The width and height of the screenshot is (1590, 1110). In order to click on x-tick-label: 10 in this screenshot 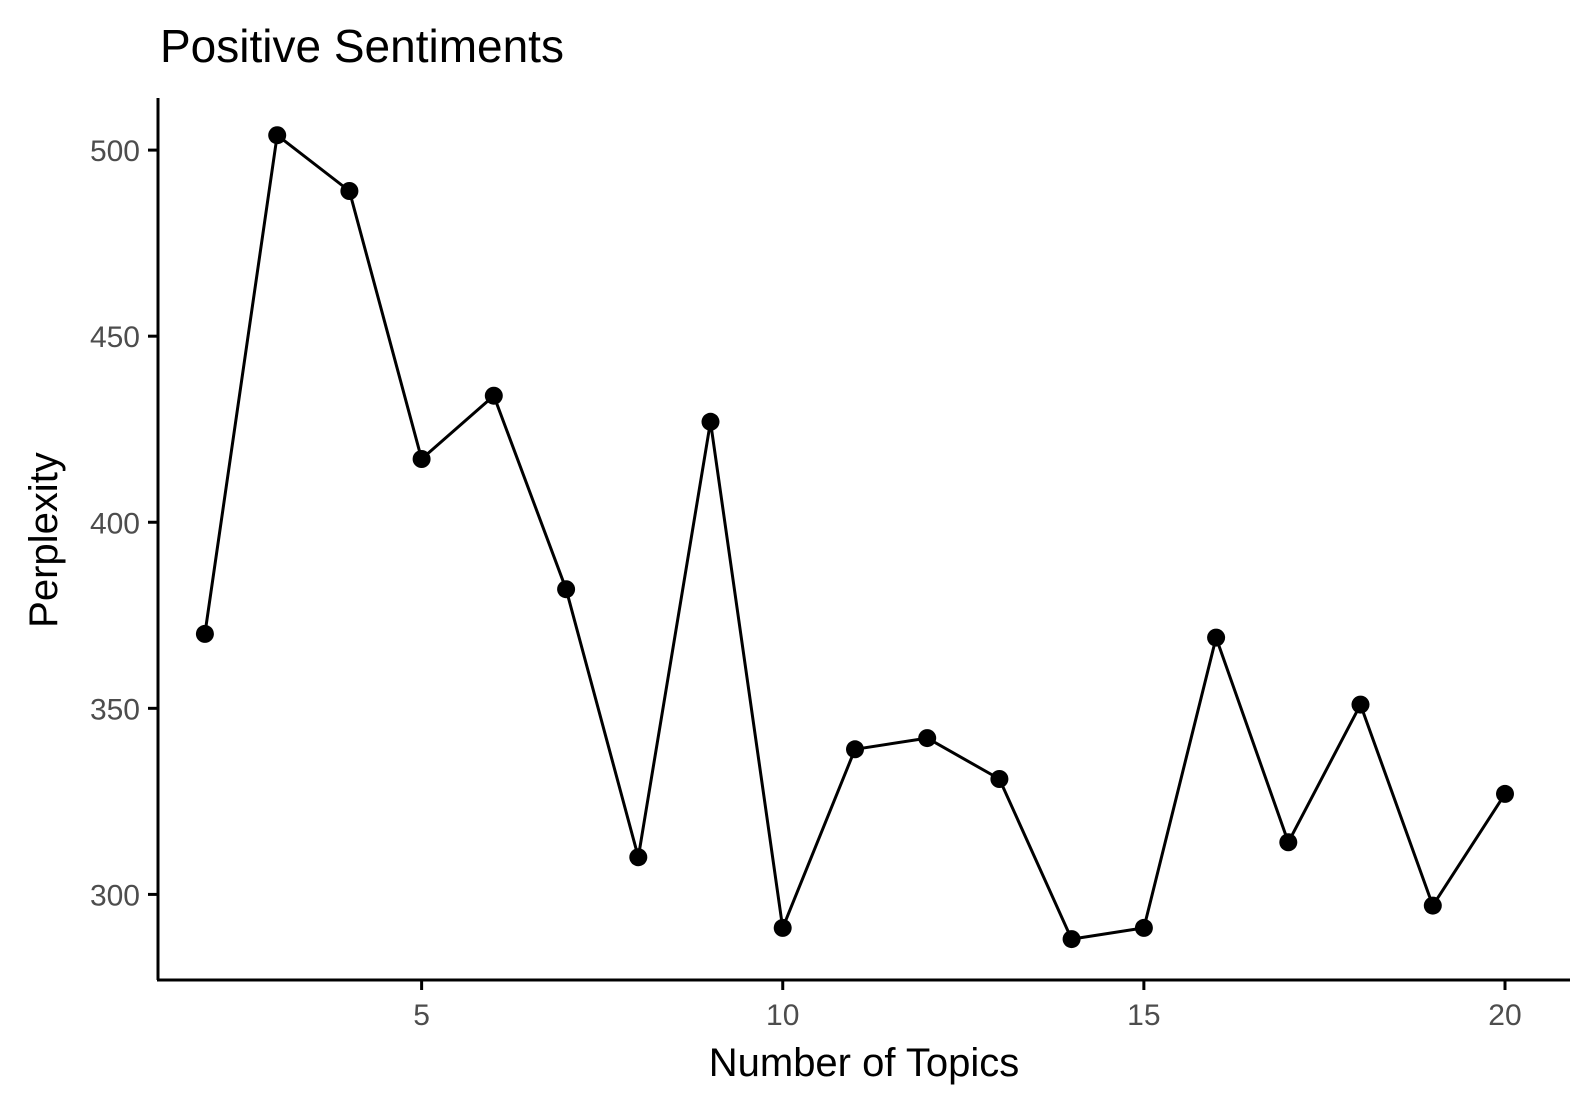, I will do `click(782, 1015)`.